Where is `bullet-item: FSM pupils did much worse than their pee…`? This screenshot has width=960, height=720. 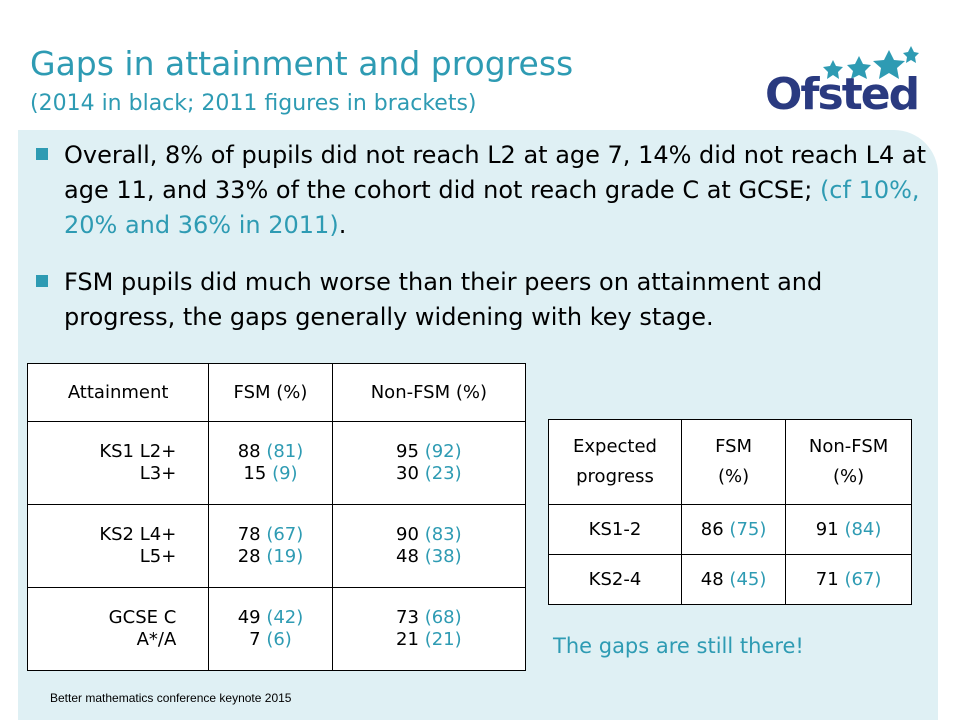
bullet-item: FSM pupils did much worse than their pee… is located at coordinates (481, 300).